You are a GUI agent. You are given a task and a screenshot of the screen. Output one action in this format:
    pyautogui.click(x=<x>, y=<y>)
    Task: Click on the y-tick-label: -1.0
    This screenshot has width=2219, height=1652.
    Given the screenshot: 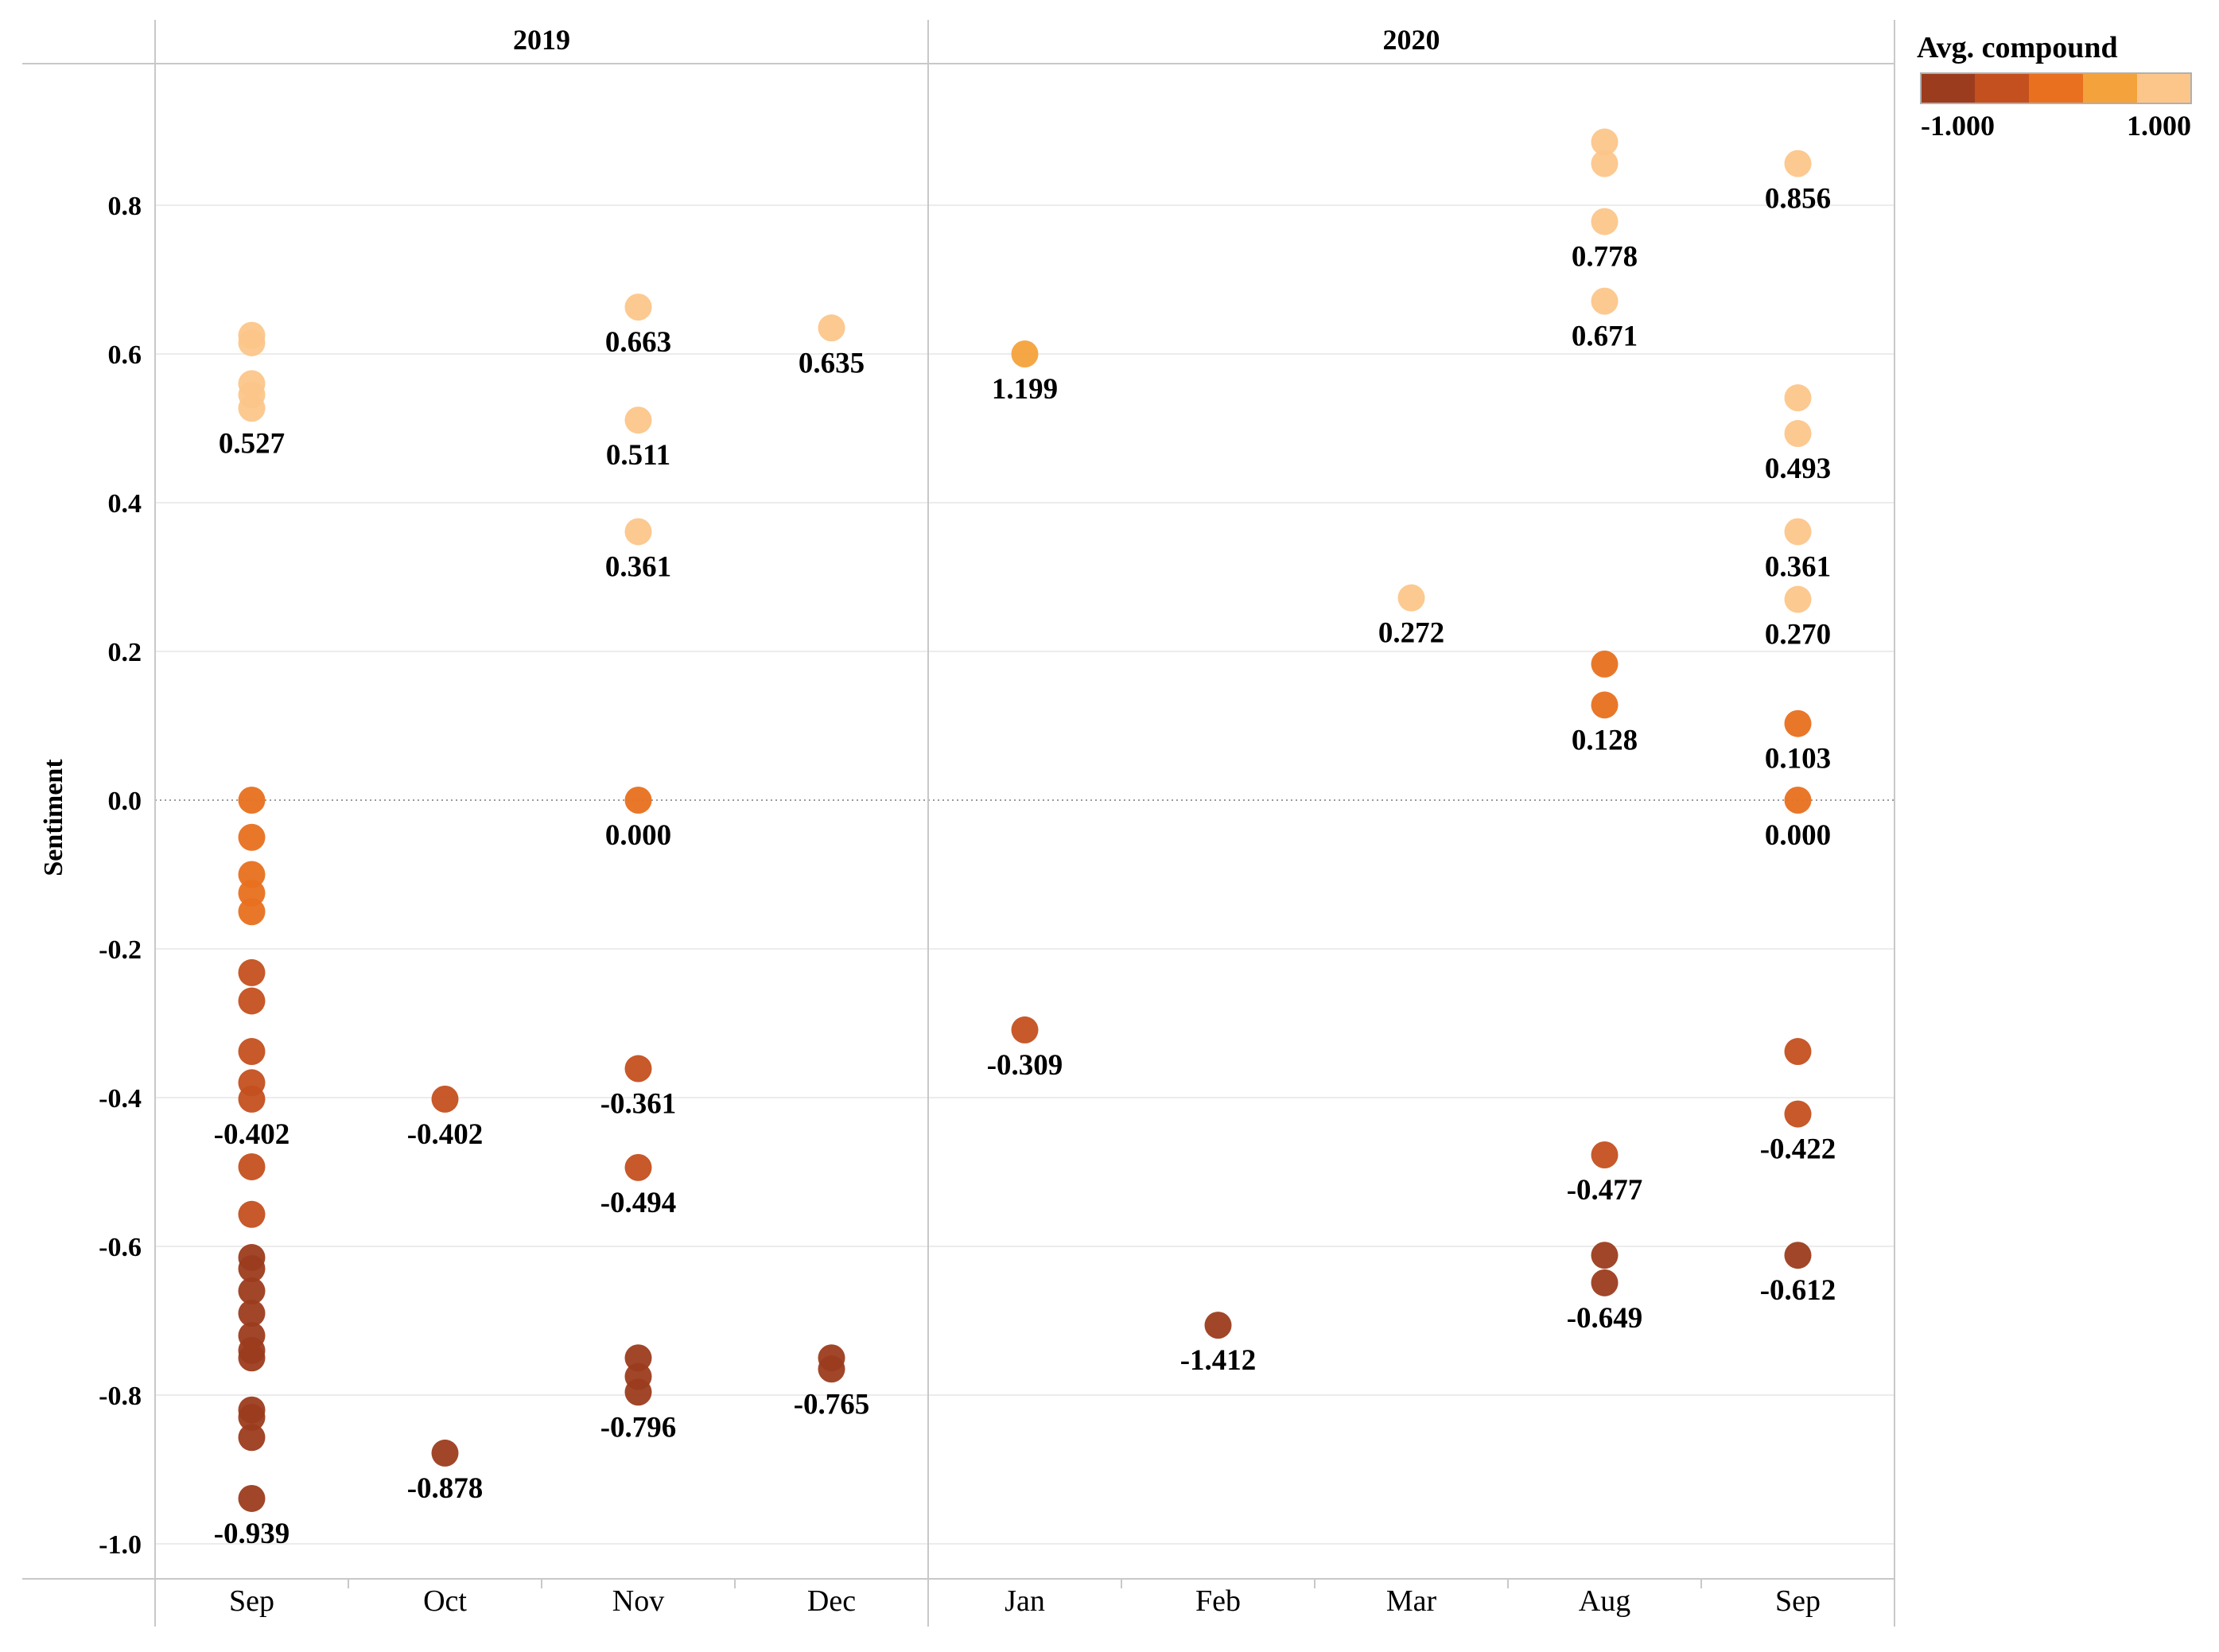 What is the action you would take?
    pyautogui.click(x=121, y=1545)
    